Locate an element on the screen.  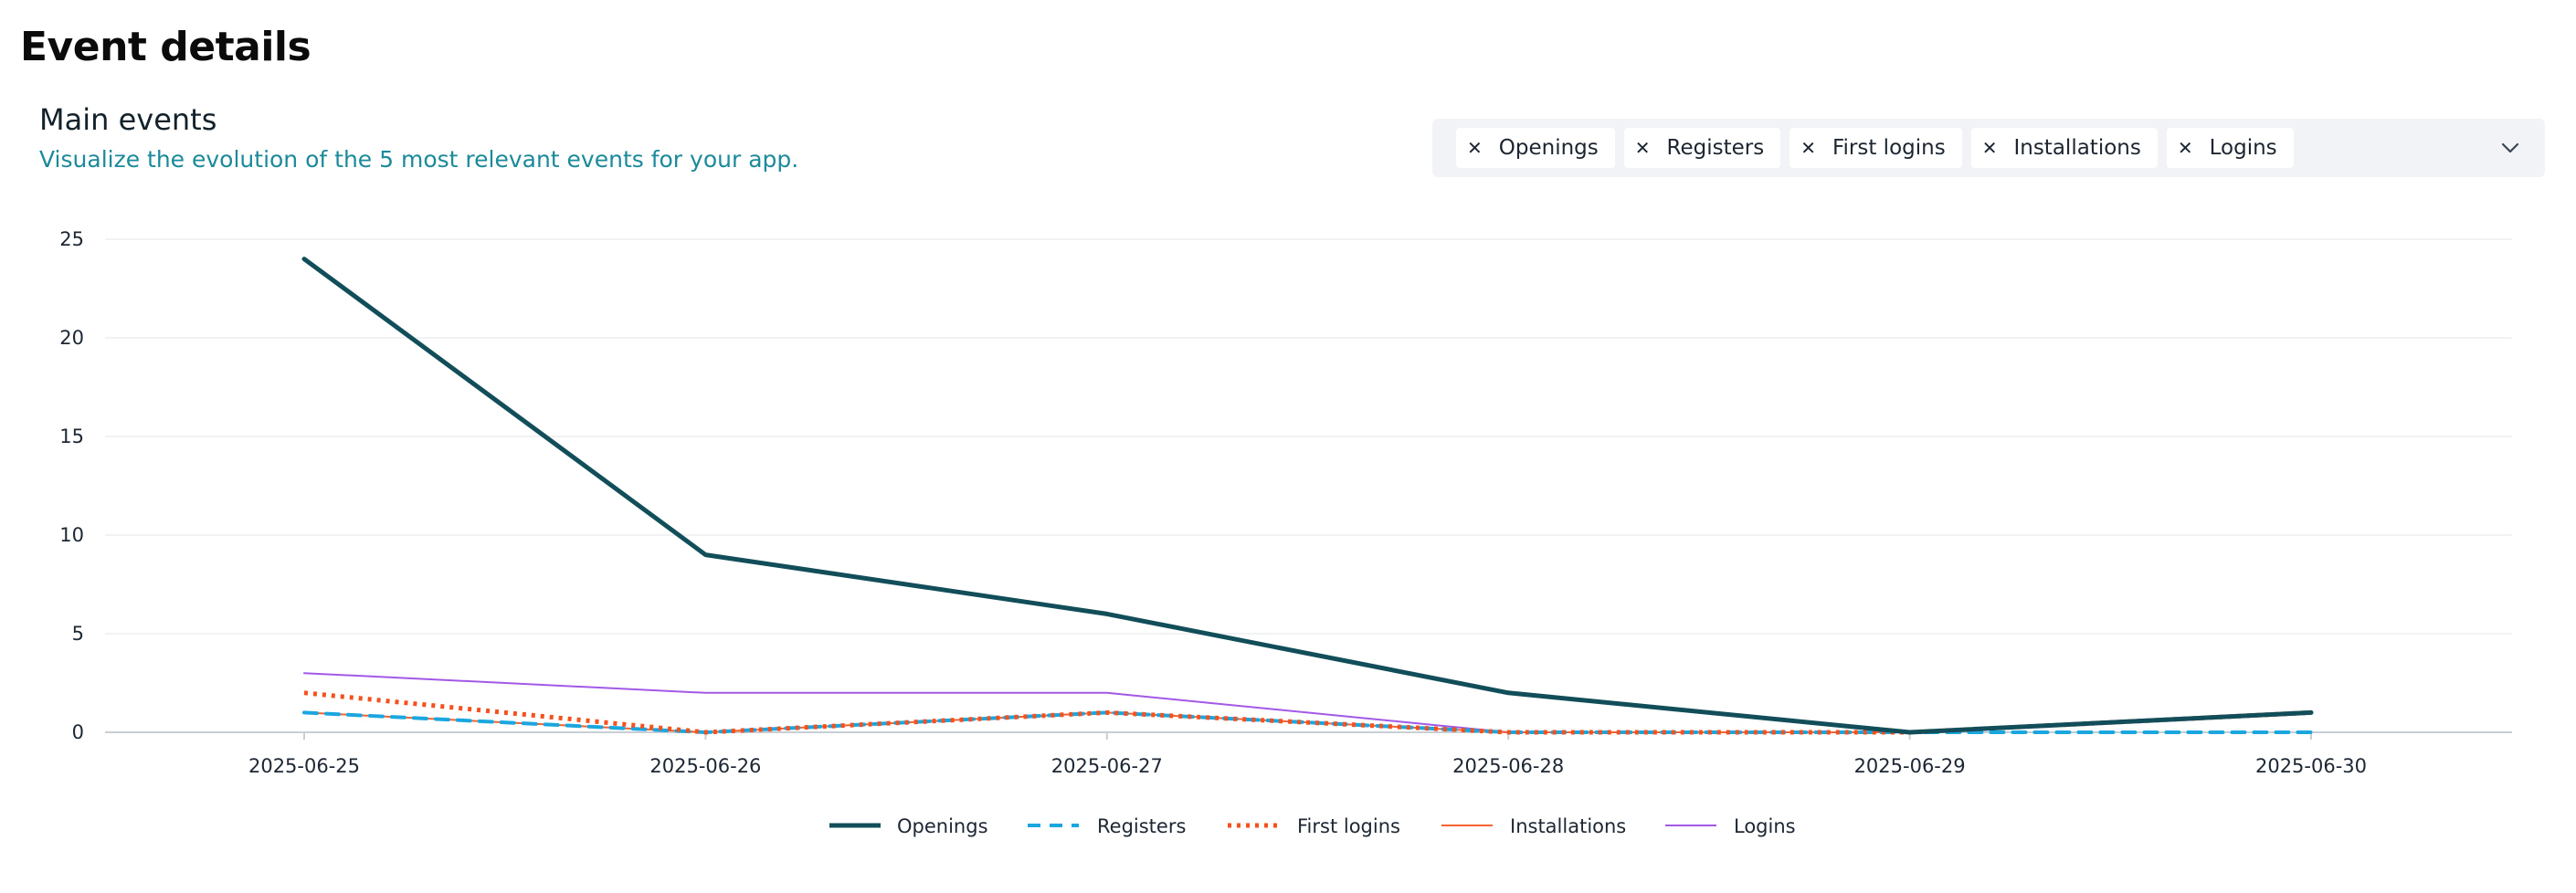
x-tick-label: 2025-06-25 is located at coordinates (304, 766).